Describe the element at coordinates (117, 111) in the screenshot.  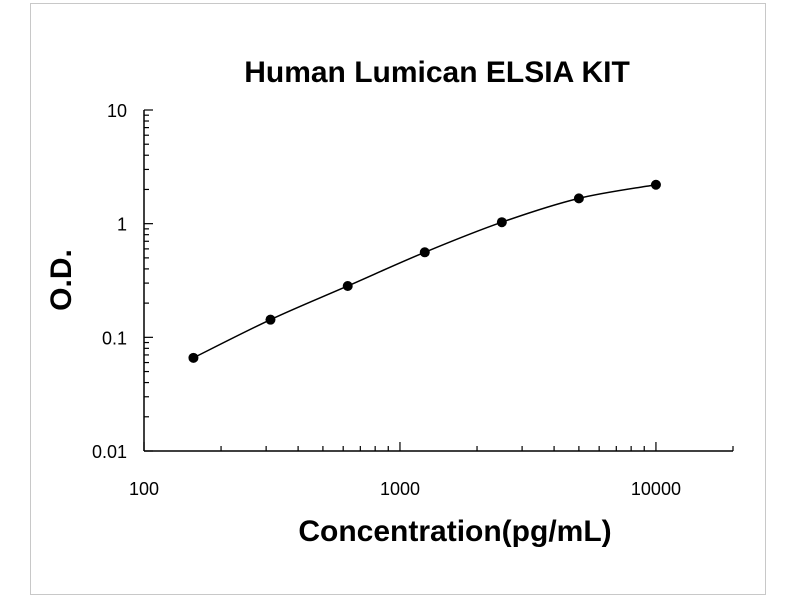
I see `y-tick-label: 10` at that location.